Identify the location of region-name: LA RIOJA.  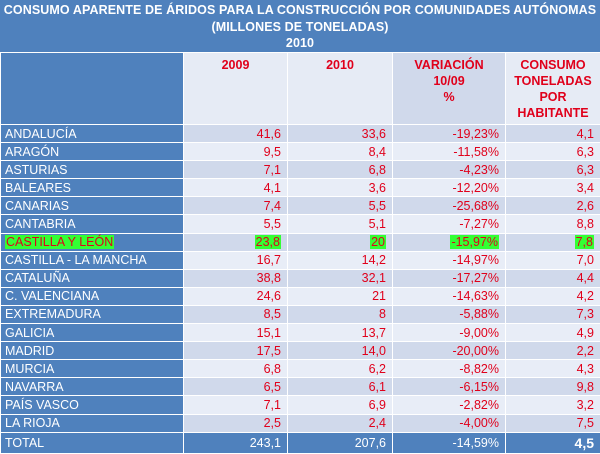
(92, 423).